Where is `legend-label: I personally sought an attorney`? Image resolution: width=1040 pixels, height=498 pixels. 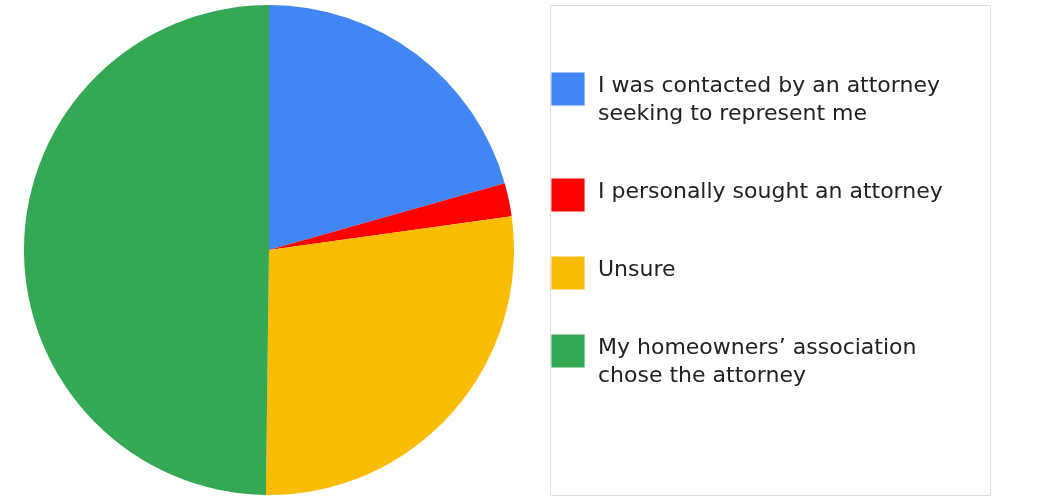 legend-label: I personally sought an attorney is located at coordinates (770, 190).